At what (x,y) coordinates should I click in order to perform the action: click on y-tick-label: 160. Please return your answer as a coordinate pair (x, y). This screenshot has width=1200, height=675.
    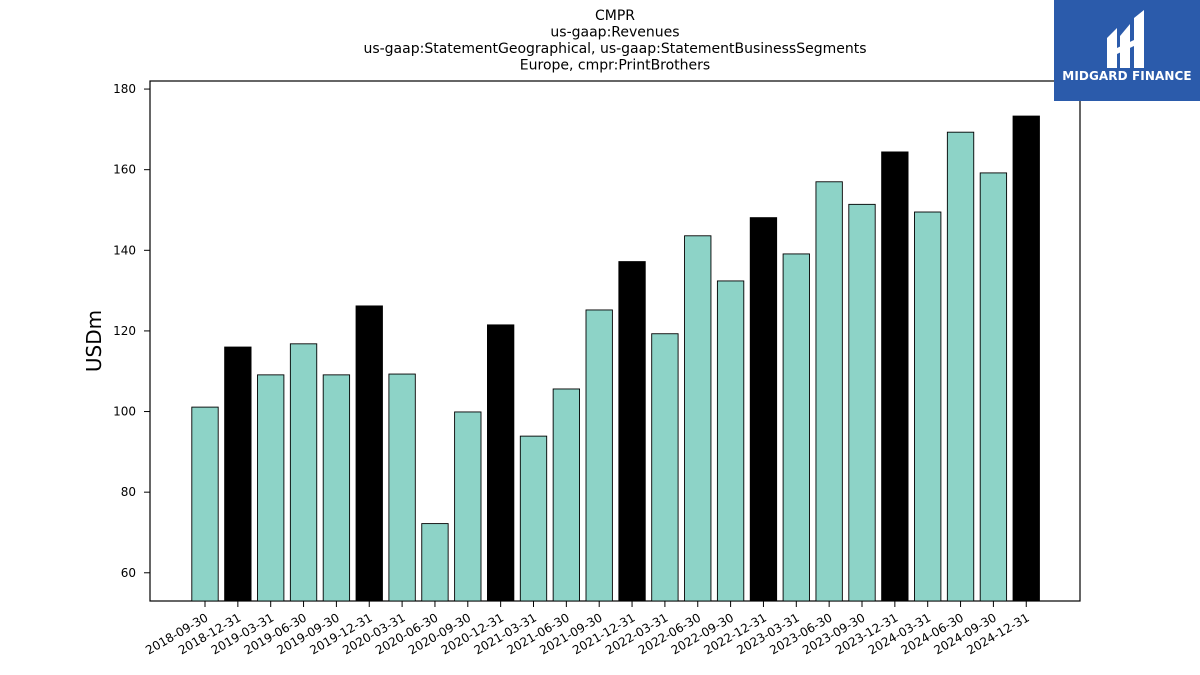
    Looking at the image, I should click on (124, 170).